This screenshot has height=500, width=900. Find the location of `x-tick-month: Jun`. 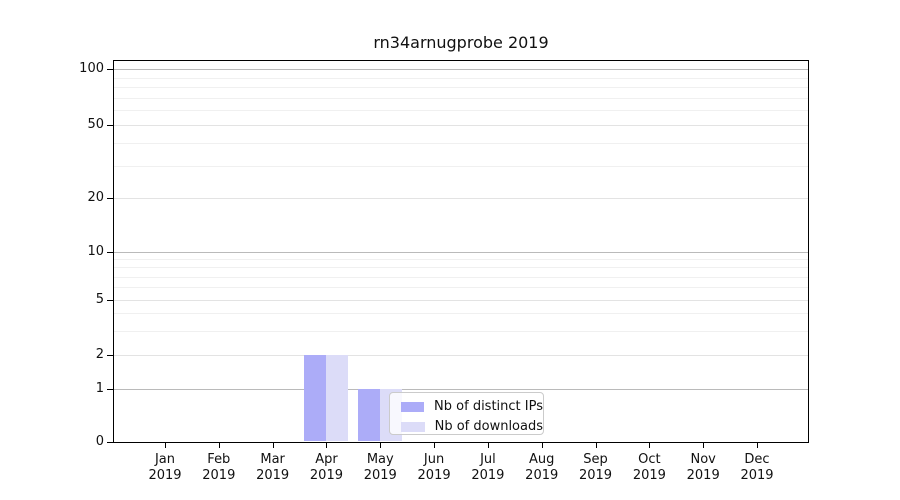

x-tick-month: Jun is located at coordinates (434, 459).